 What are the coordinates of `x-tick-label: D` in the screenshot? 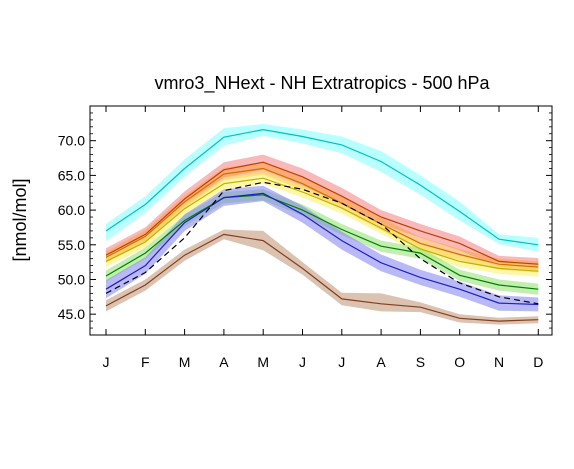 It's located at (538, 362).